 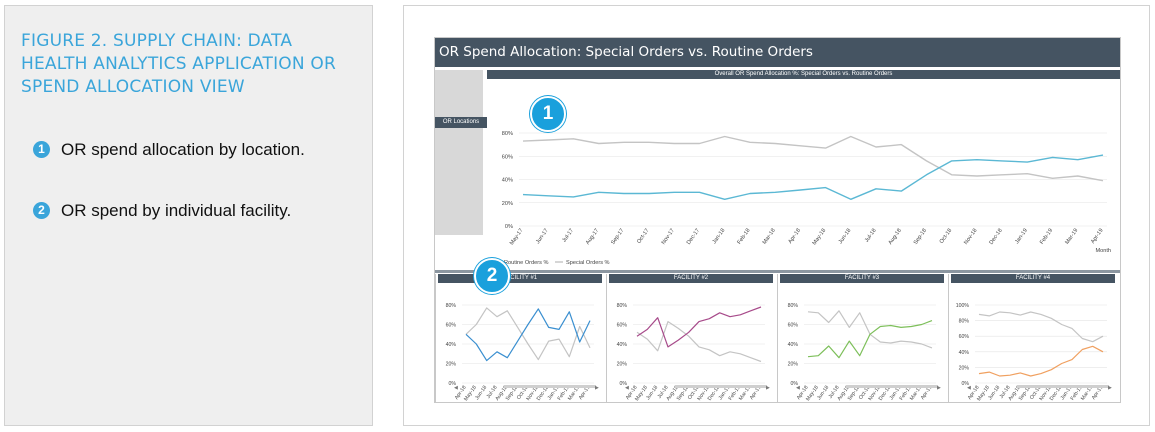 I want to click on x-tick-label: Sep-18, so click(x=920, y=237).